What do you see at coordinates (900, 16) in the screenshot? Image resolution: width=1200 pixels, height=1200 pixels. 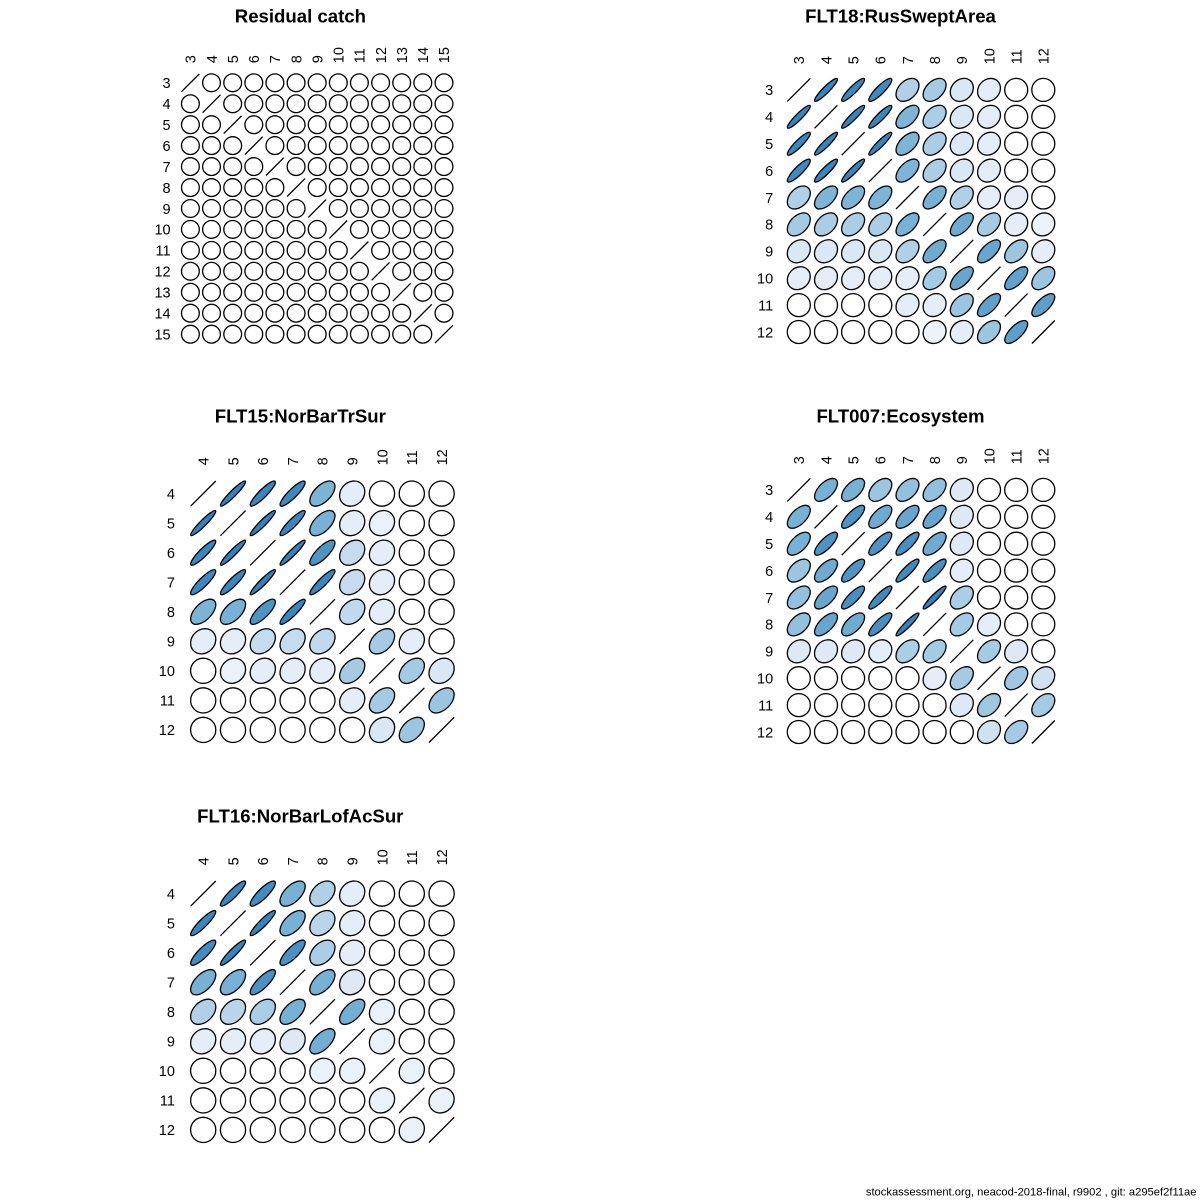 I see `svg-text: FLT18:RusSweptArea` at bounding box center [900, 16].